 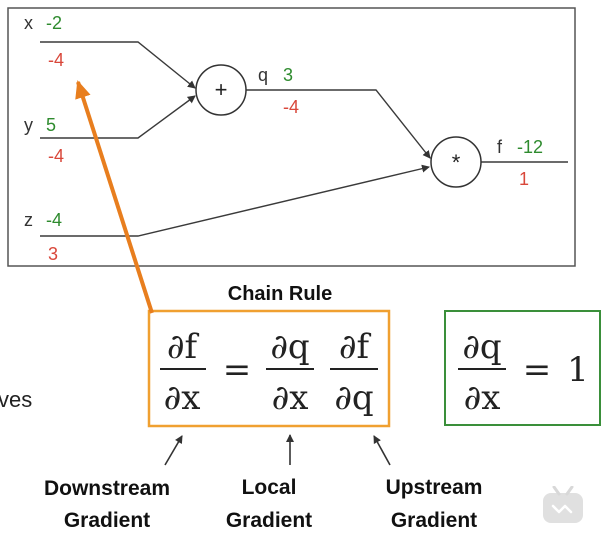 I want to click on local-value-numerator: ∂q, so click(x=481, y=347).